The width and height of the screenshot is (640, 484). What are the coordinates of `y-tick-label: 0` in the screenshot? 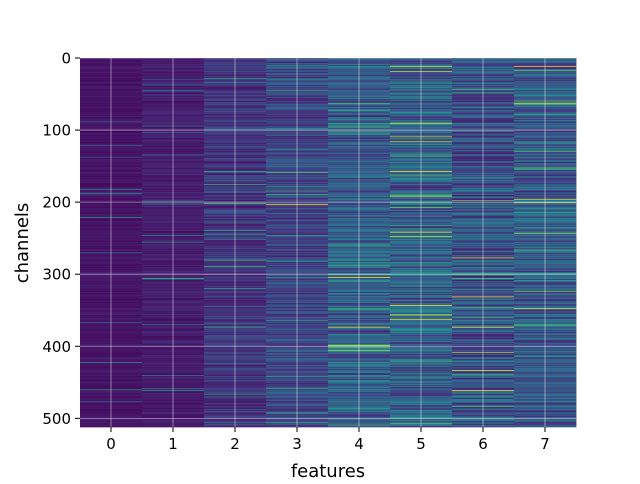 It's located at (66, 59).